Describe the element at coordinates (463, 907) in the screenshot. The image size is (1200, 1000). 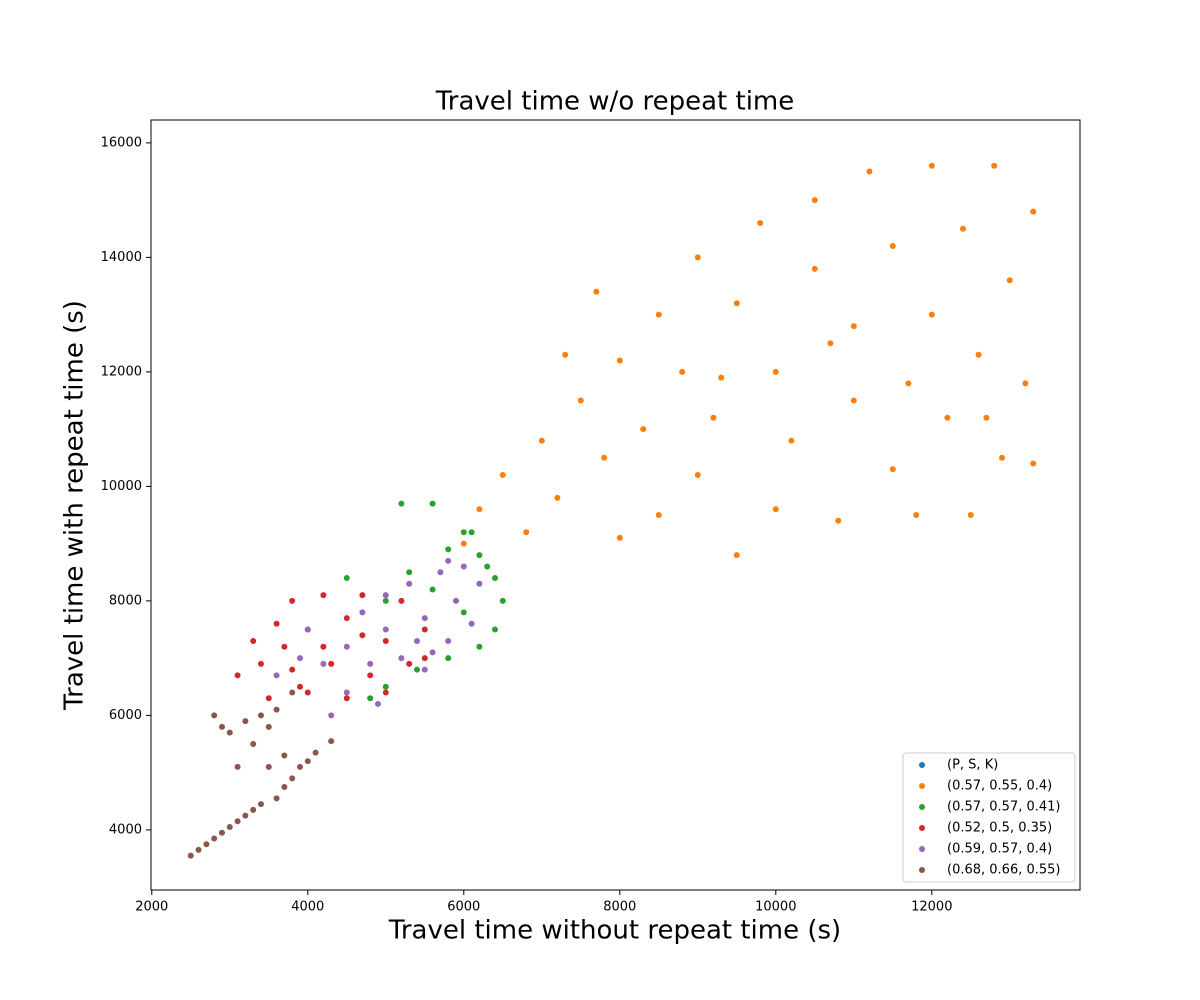
I see `x-tick-label: 6000` at that location.